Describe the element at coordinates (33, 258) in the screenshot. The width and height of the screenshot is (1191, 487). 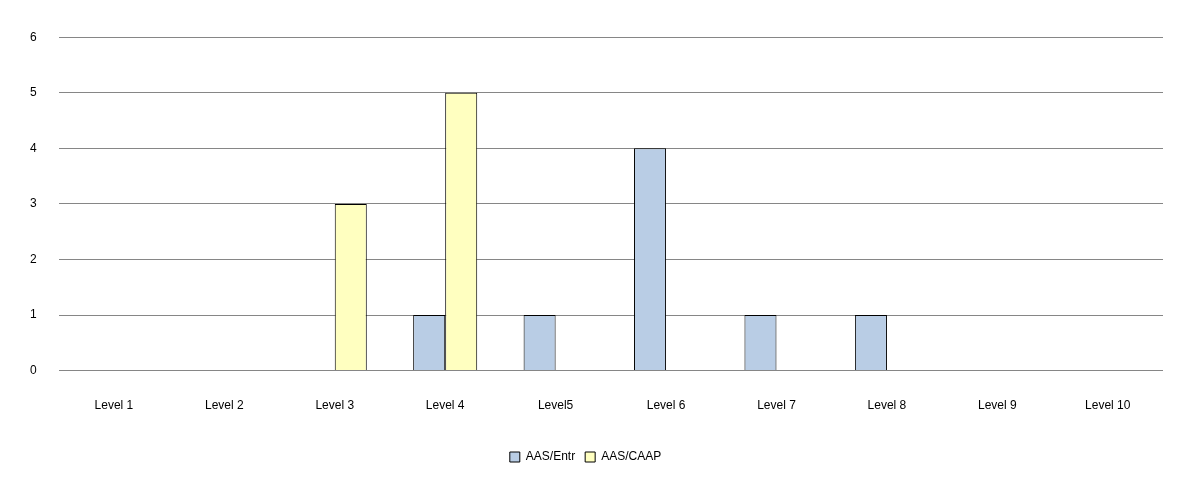
I see `y-tick-label: 2` at that location.